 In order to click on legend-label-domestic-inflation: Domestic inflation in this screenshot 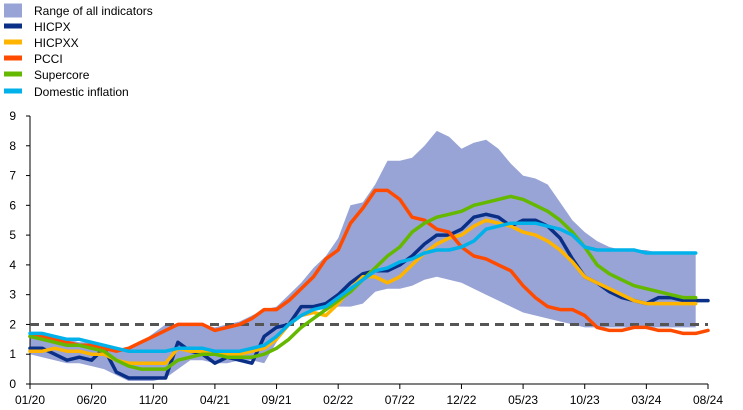, I will do `click(81, 92)`.